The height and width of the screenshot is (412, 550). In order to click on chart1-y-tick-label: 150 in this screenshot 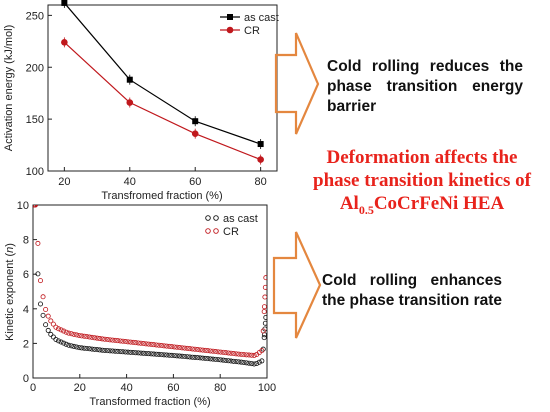, I will do `click(35, 120)`.